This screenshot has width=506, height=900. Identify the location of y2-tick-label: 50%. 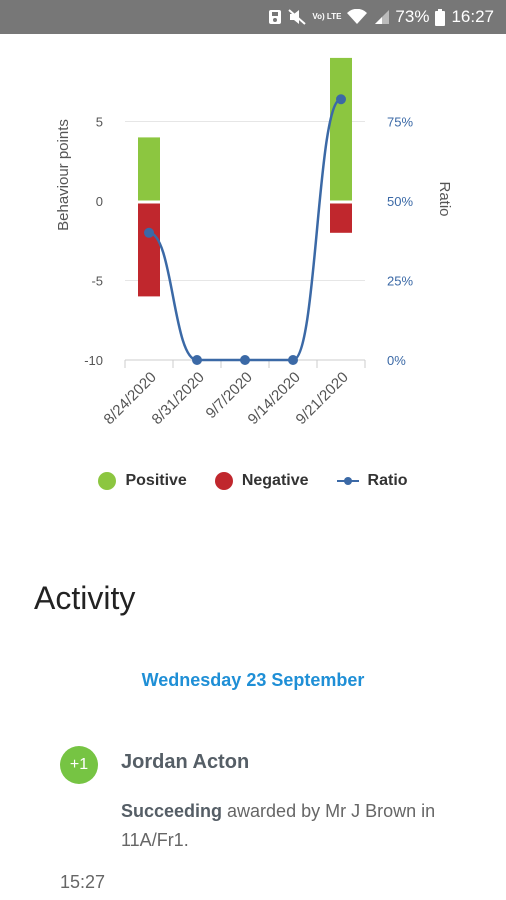
(400, 201).